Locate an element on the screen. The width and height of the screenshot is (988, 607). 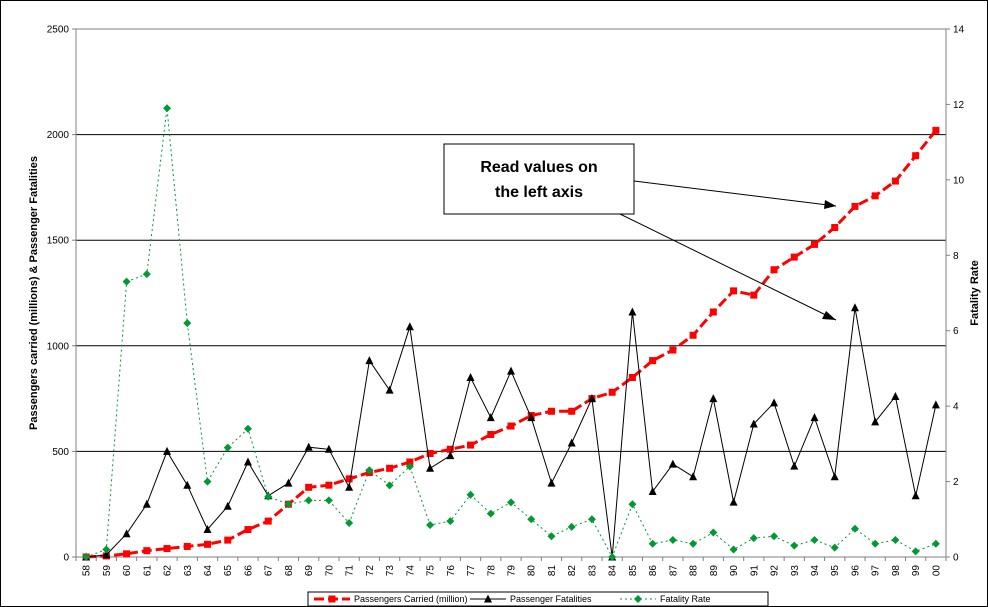
x-tick-label: 99 is located at coordinates (916, 571).